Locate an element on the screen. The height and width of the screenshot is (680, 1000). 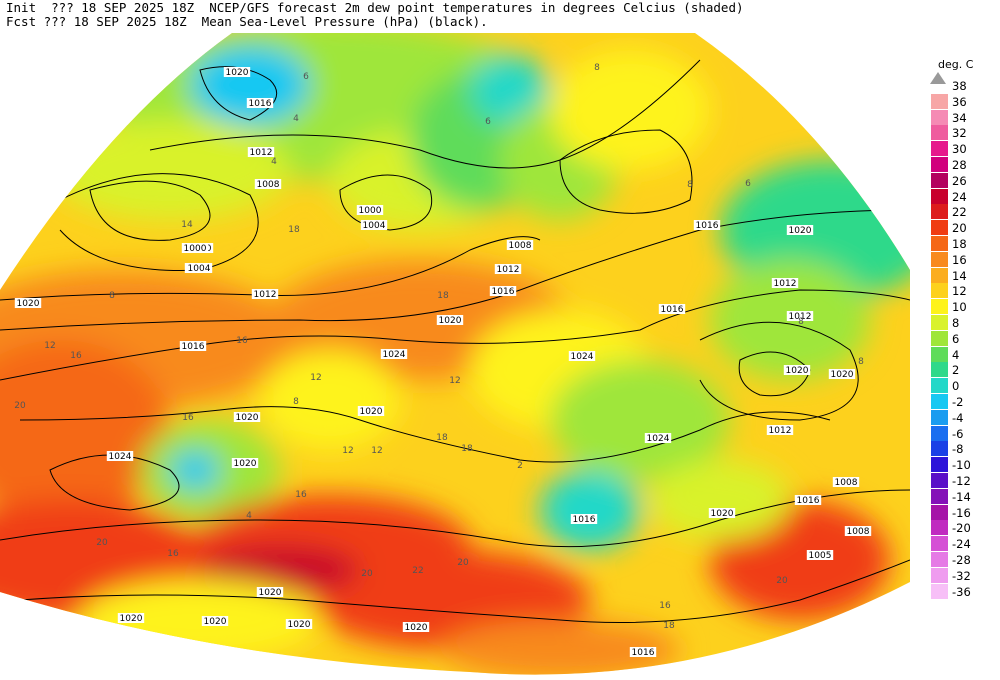
legend-row: 8 is located at coordinates (960, 323).